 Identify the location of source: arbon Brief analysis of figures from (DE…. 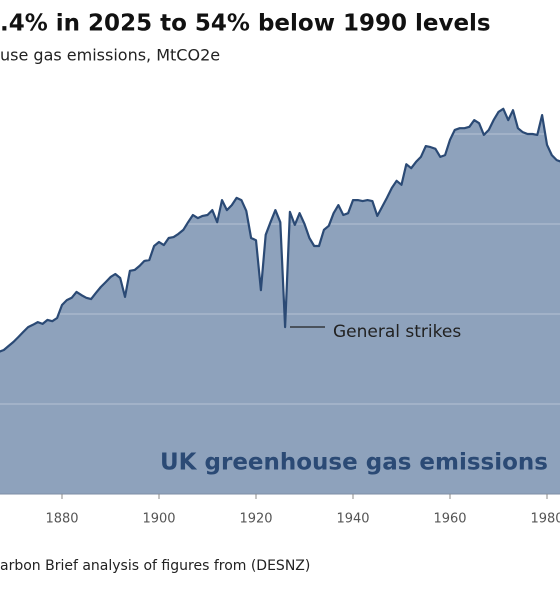
(155, 566).